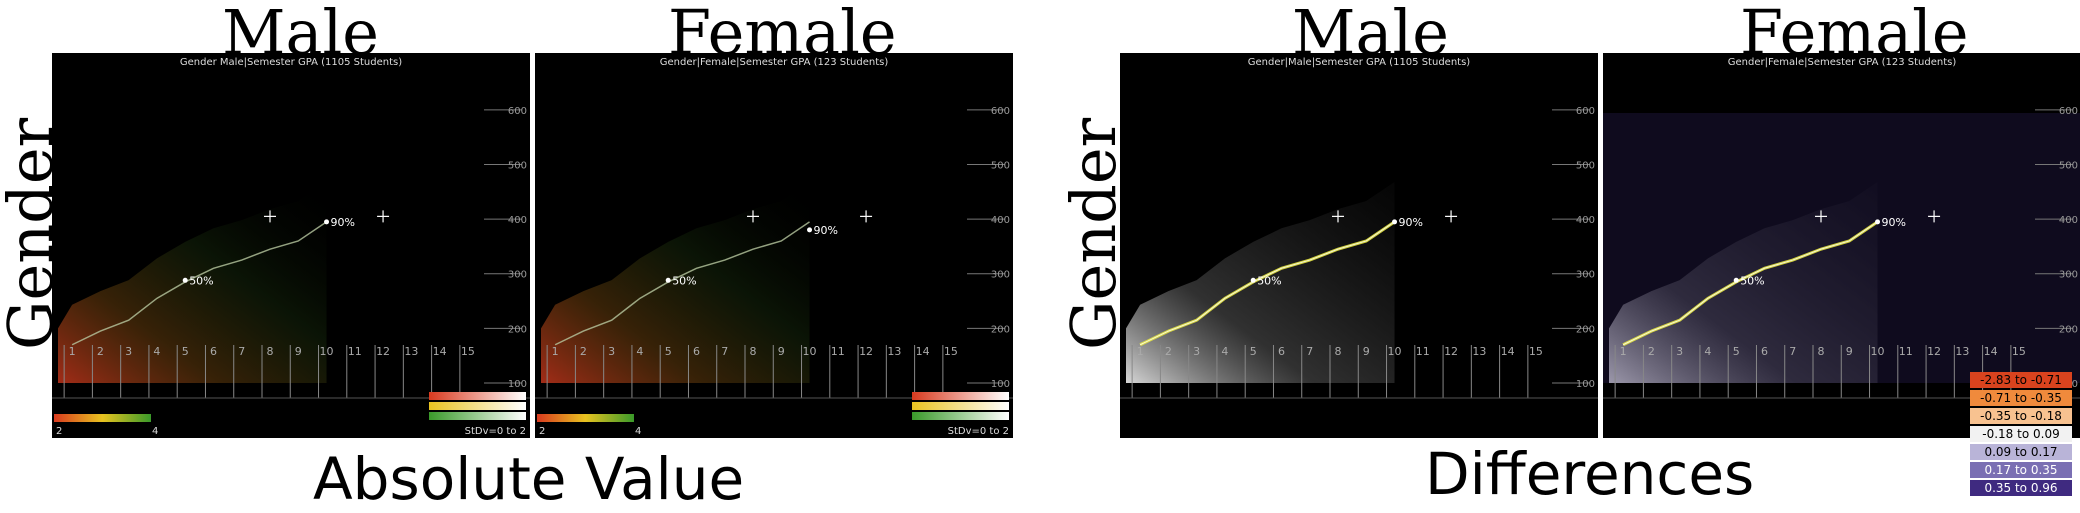 The width and height of the screenshot is (2080, 513). Describe the element at coordinates (638, 431) in the screenshot. I see `gpa-legend-max: 4` at that location.